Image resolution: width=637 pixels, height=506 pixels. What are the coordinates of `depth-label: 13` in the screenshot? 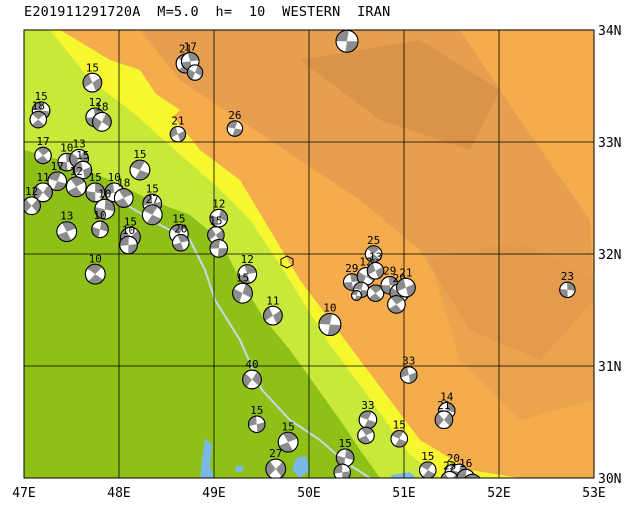 It's located at (78, 143).